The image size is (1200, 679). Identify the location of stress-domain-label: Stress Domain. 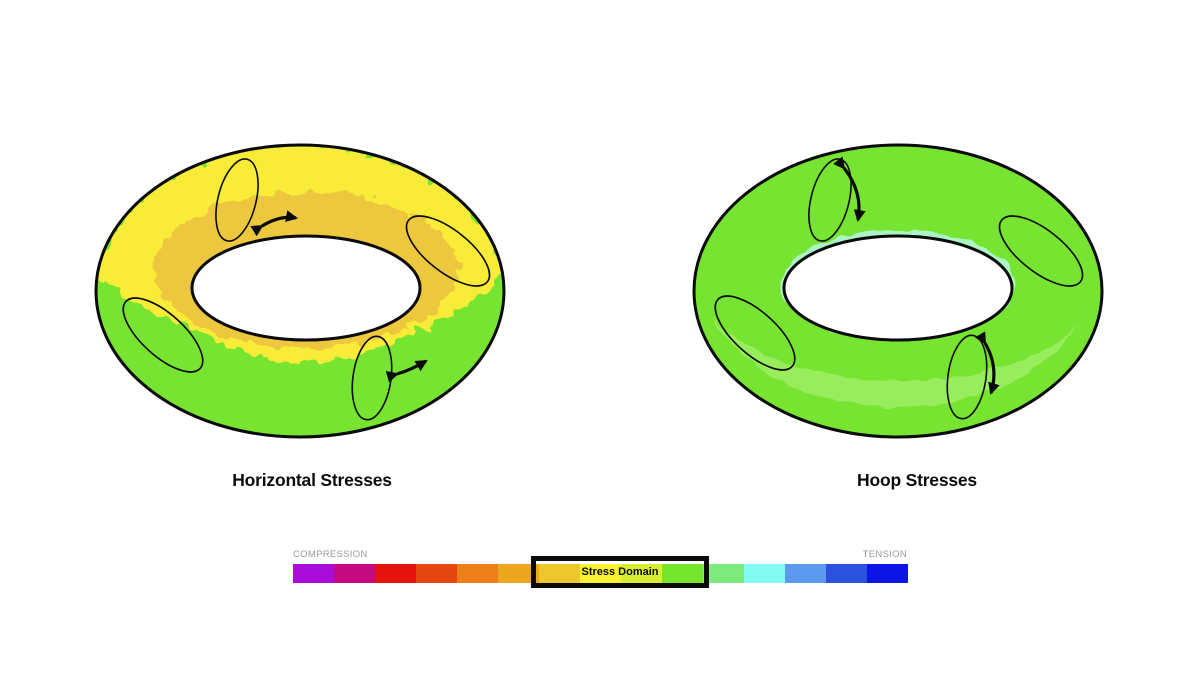
(620, 572).